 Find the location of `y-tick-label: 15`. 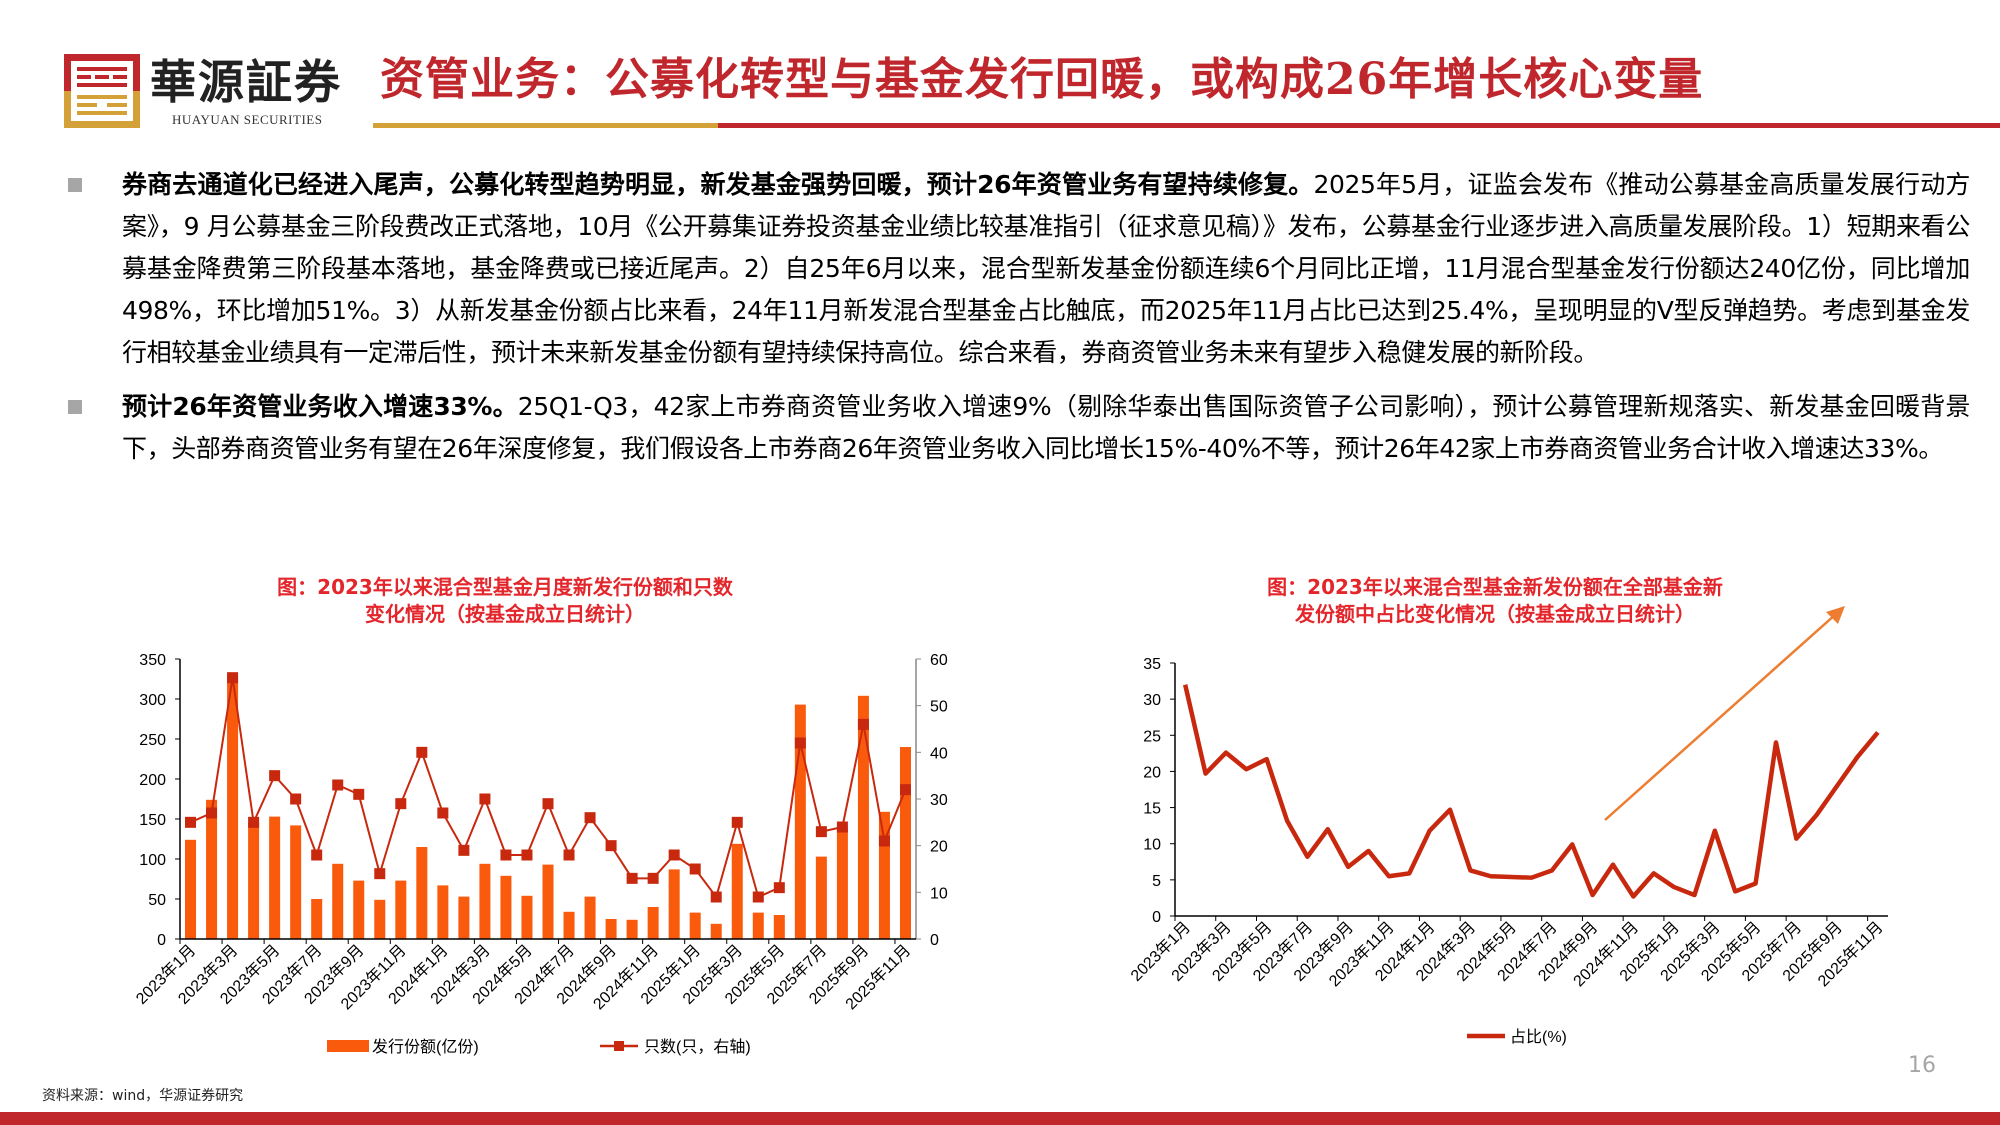

y-tick-label: 15 is located at coordinates (1152, 809).